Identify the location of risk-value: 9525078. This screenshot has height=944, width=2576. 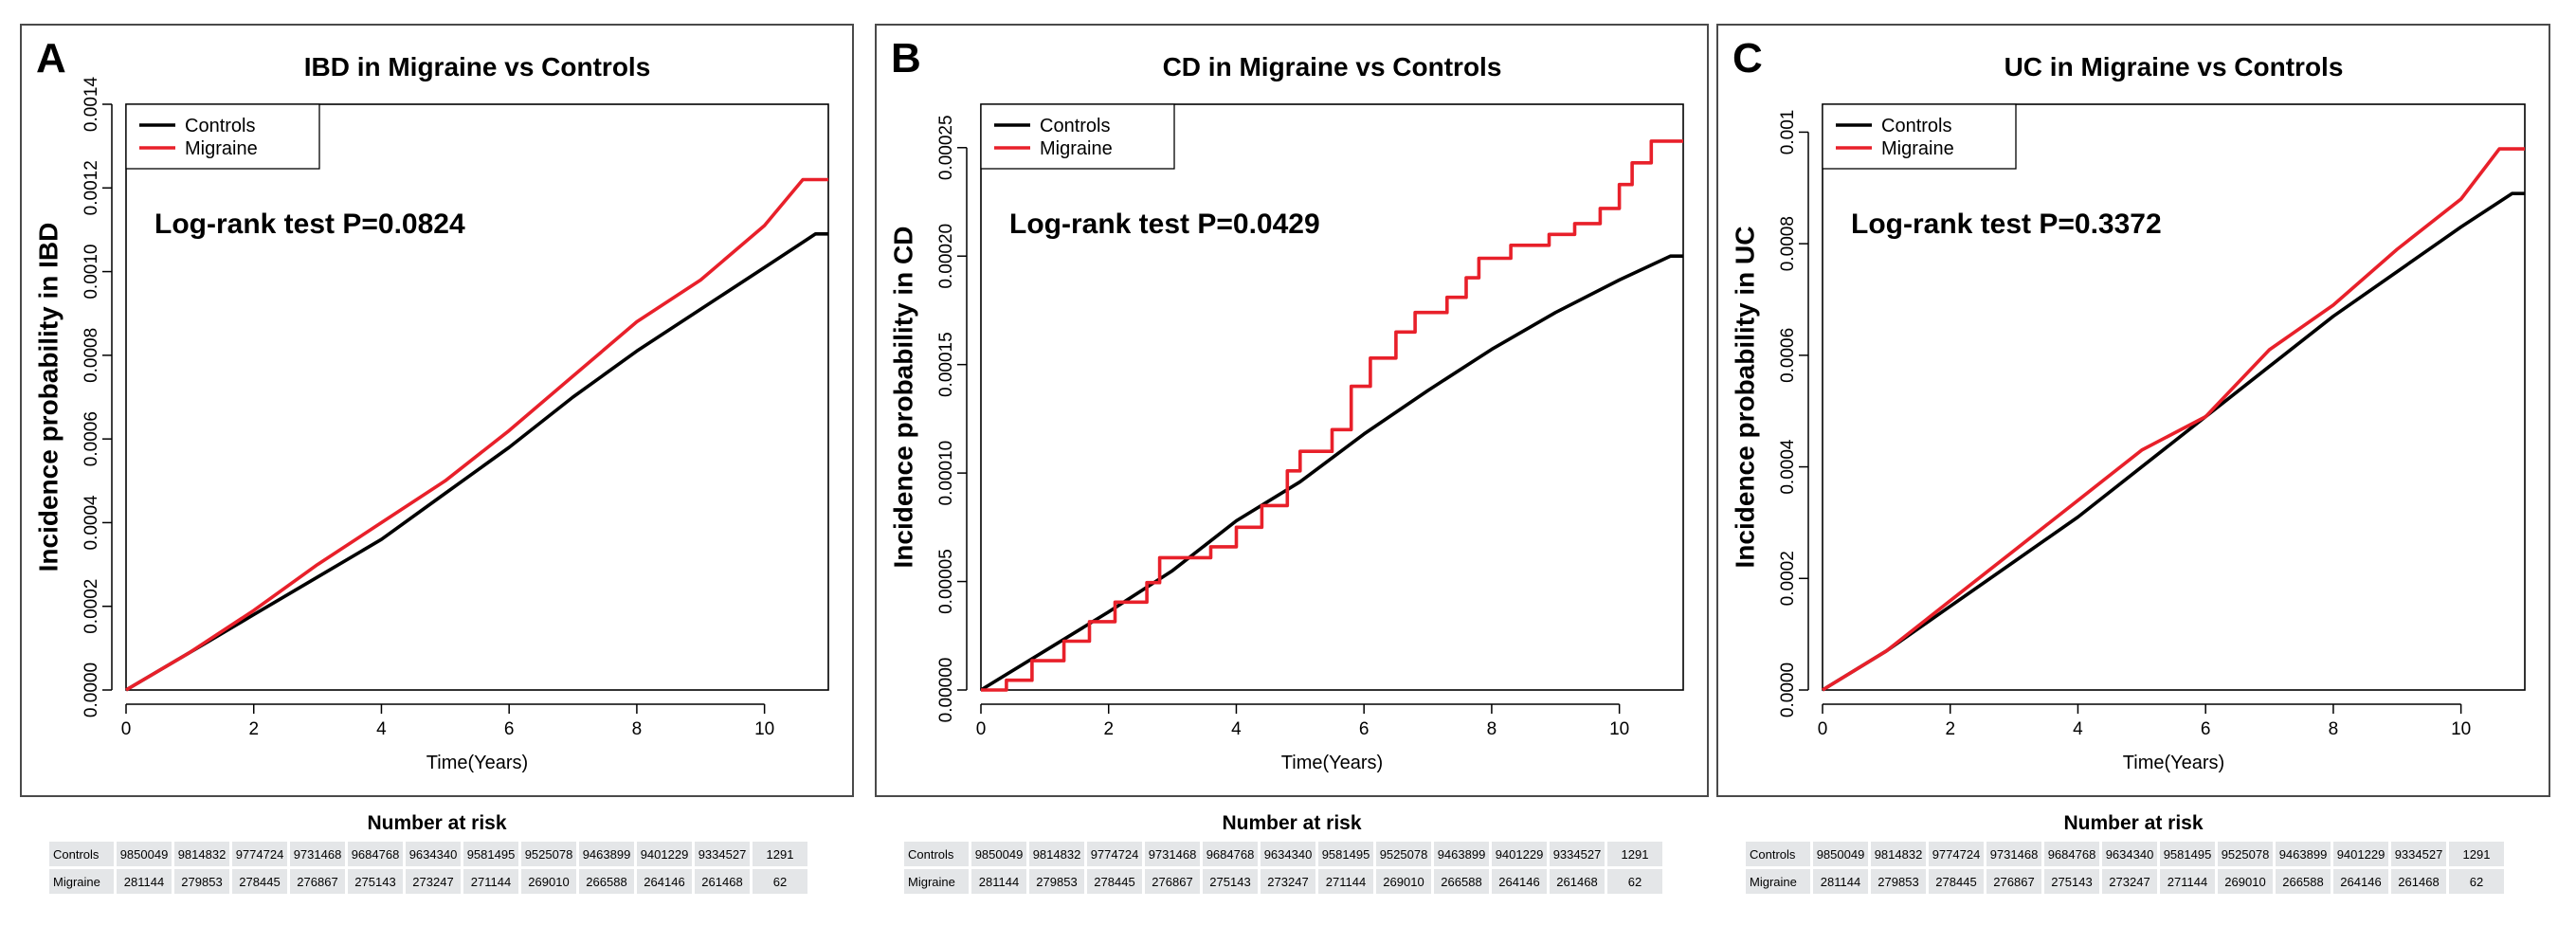
(1404, 855).